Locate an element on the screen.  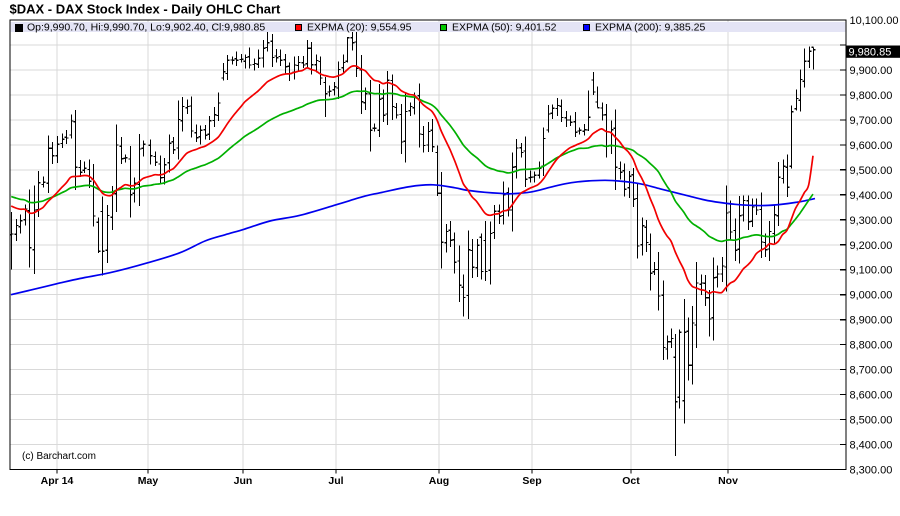
svg-text: Jun is located at coordinates (243, 481).